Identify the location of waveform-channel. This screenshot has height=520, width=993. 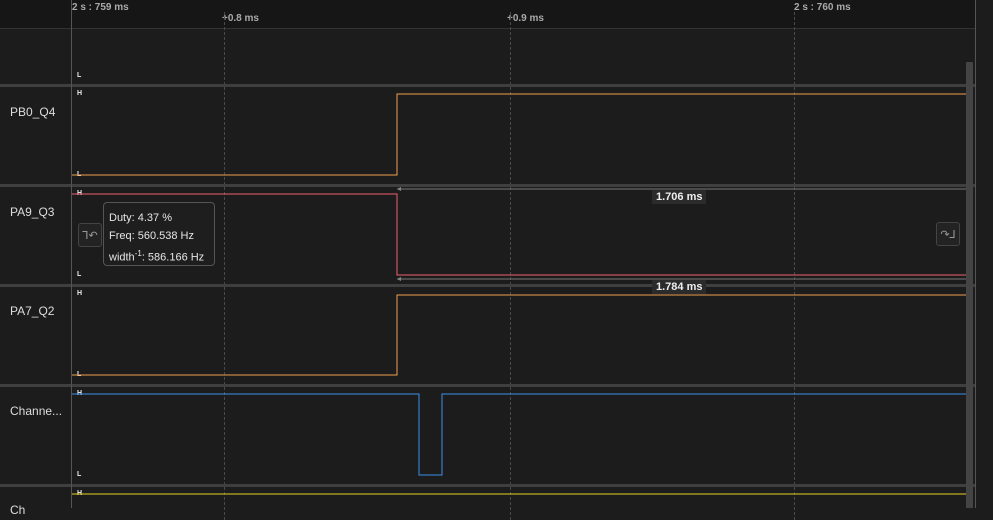
(519, 434).